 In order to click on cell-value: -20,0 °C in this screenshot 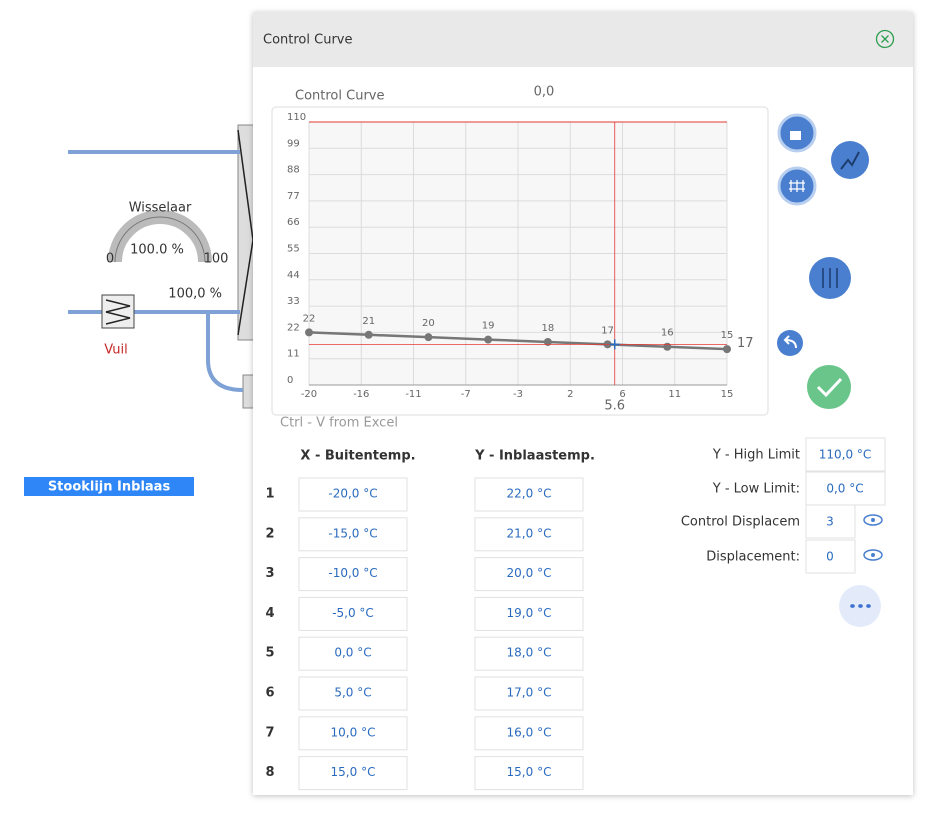, I will do `click(352, 494)`.